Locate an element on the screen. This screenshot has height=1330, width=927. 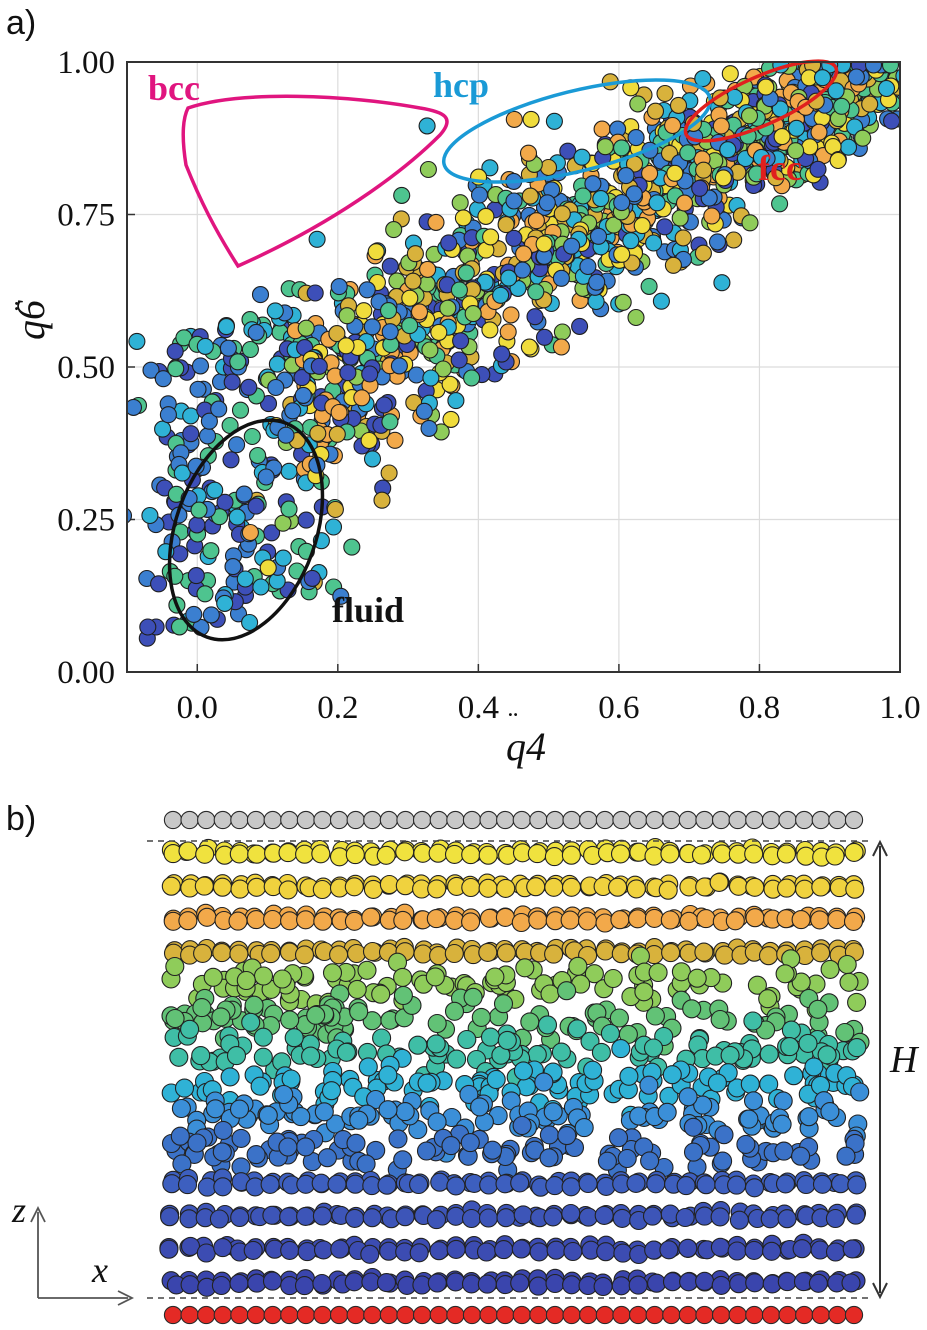
panel-b-label: b) is located at coordinates (21, 819).